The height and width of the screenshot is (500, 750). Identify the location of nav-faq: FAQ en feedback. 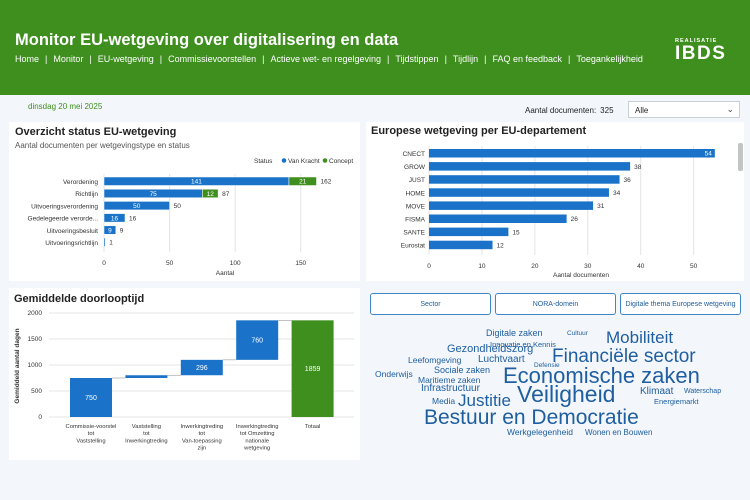
(527, 59).